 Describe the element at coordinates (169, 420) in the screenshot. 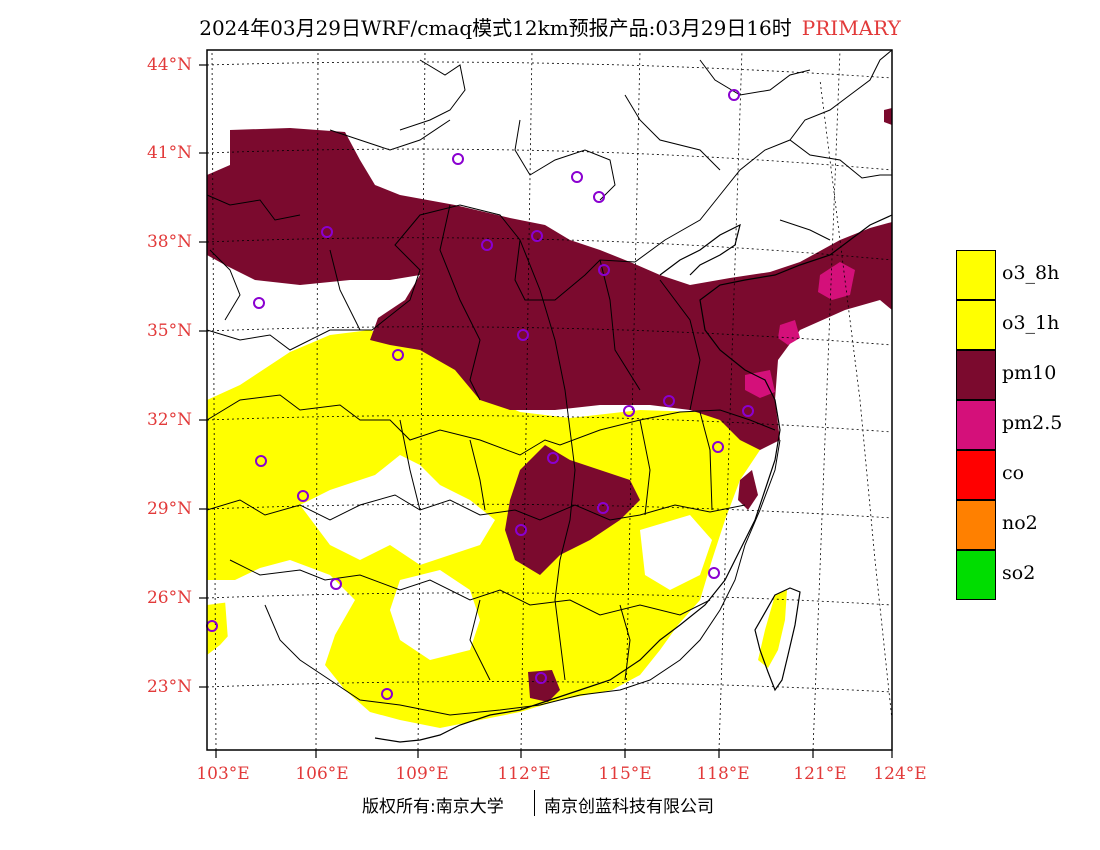

I see `lat-label-32n: 32°N` at that location.